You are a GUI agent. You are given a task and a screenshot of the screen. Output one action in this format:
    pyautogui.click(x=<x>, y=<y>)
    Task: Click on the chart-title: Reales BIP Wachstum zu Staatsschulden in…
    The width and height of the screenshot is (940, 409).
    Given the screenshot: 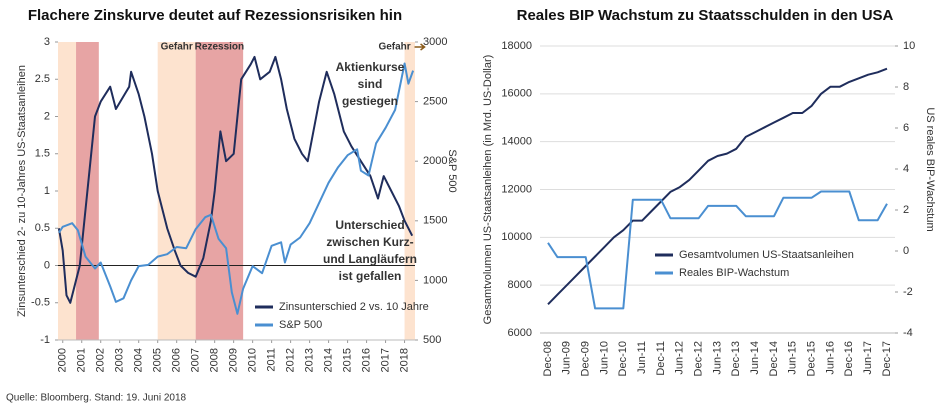 What is the action you would take?
    pyautogui.click(x=705, y=15)
    